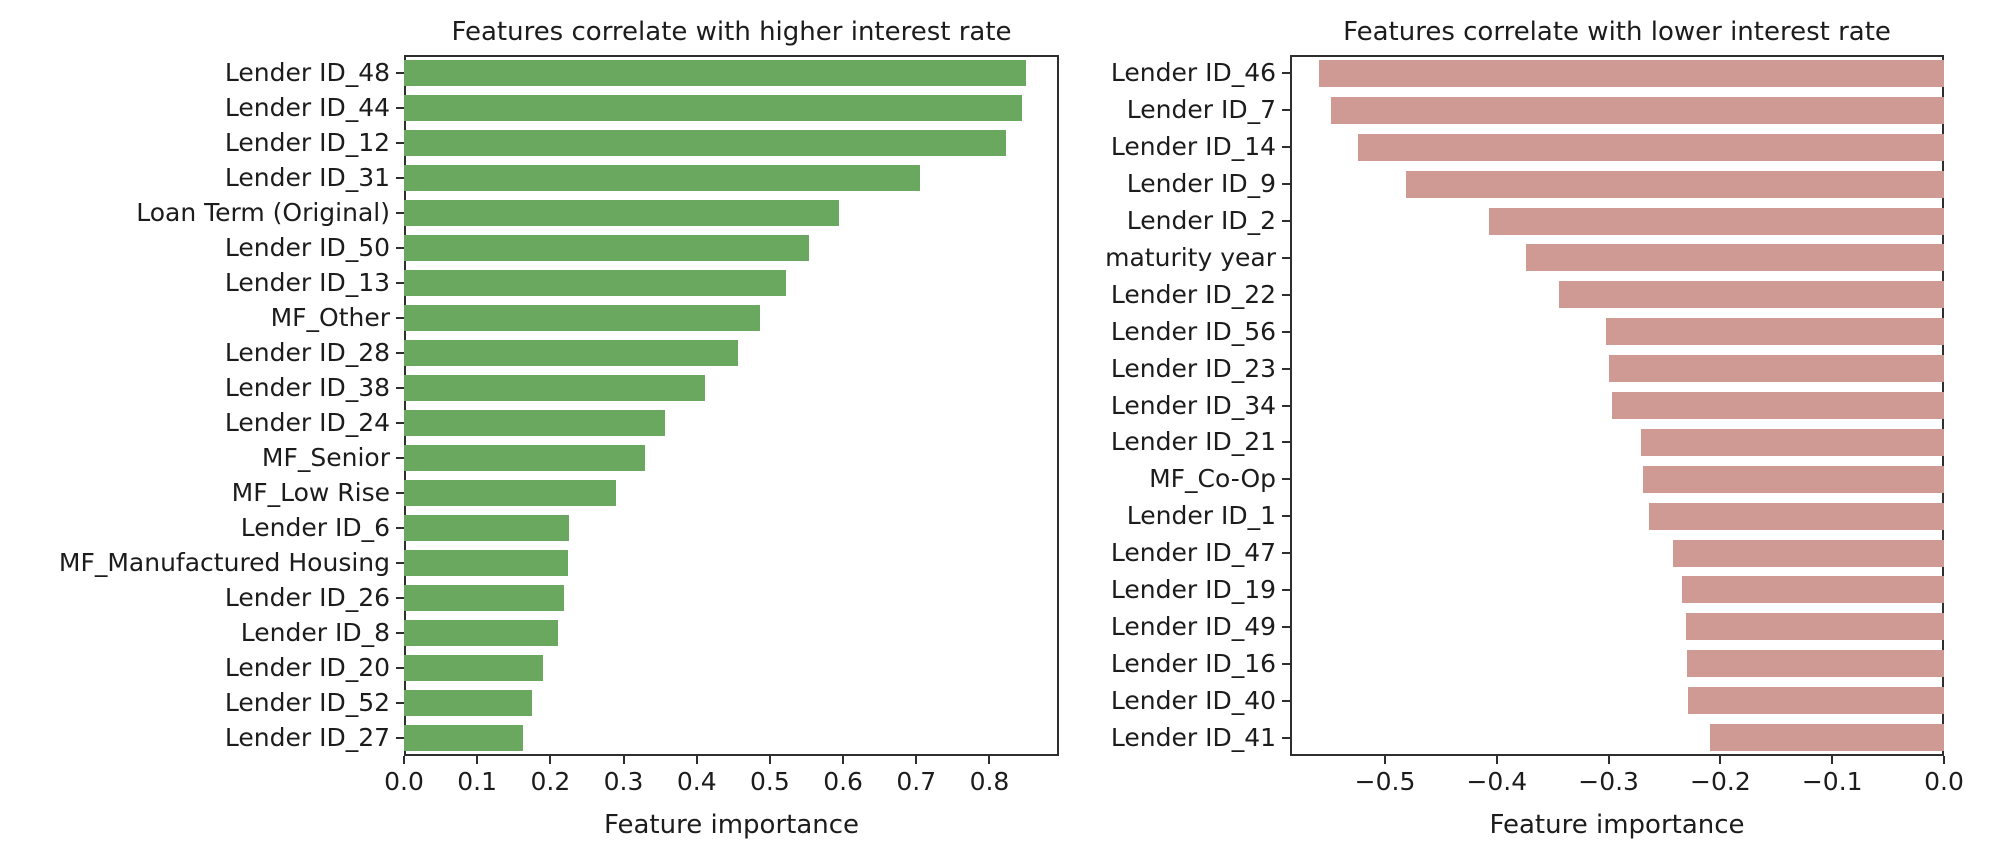  What do you see at coordinates (1793, 479) in the screenshot?
I see `right-bar-mf-co-op` at bounding box center [1793, 479].